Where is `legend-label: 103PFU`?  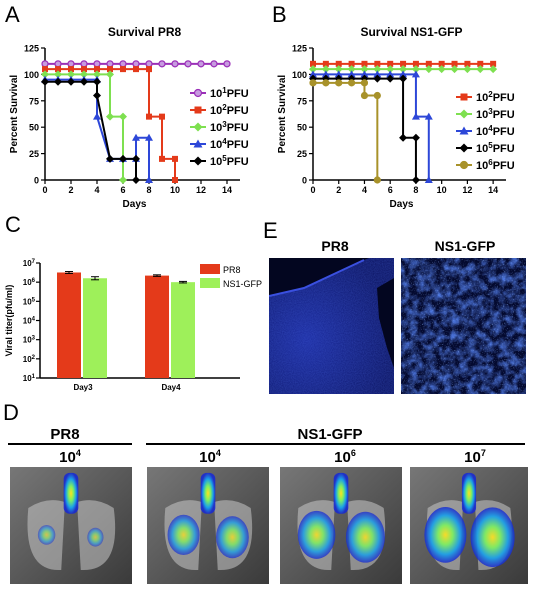 legend-label: 103PFU is located at coordinates (229, 127).